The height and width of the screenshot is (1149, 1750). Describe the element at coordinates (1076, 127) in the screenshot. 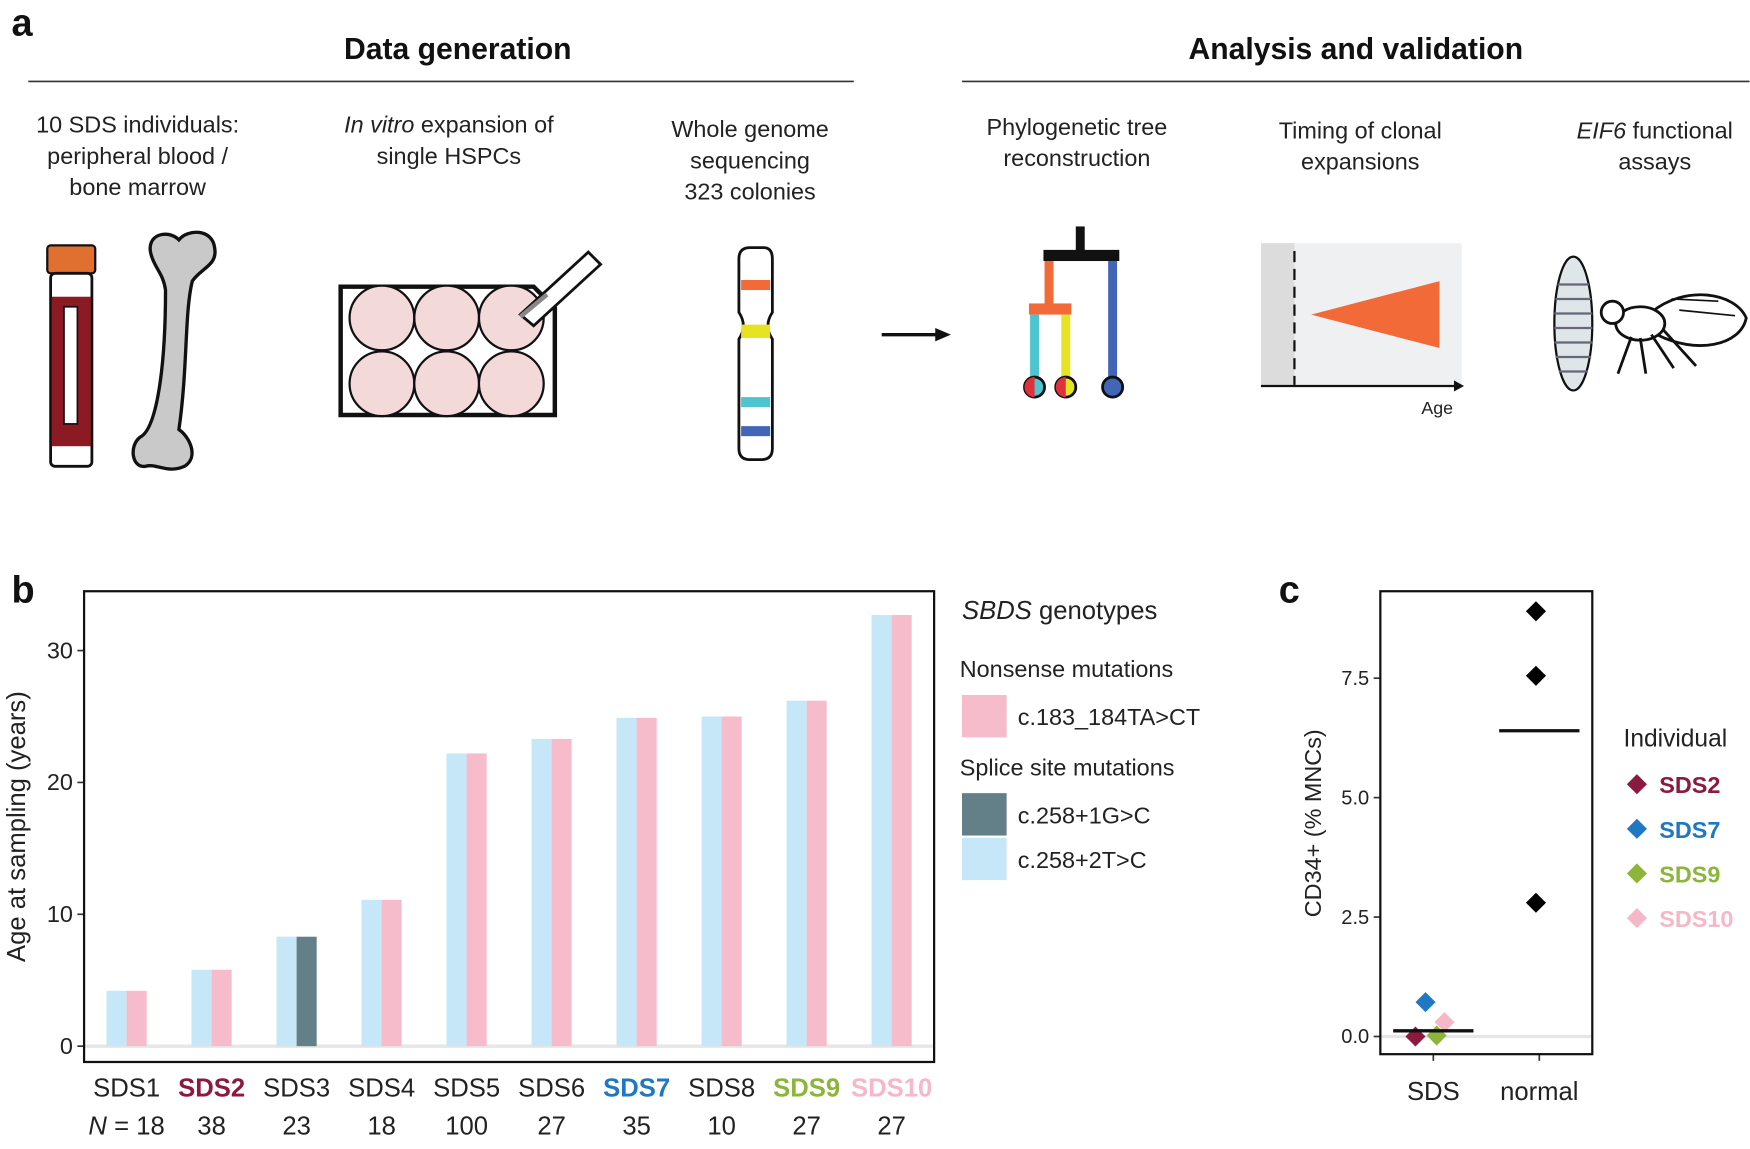

I see `text-part: Phylogenetic tree` at that location.